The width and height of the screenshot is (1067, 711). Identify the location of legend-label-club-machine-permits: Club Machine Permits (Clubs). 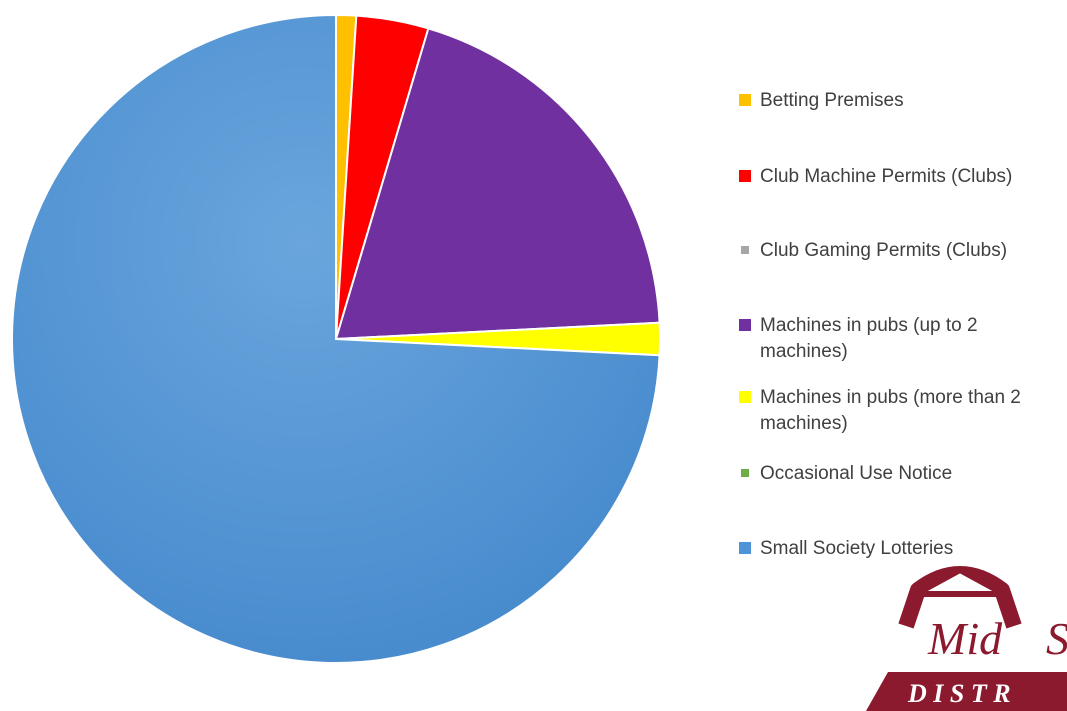
(886, 176).